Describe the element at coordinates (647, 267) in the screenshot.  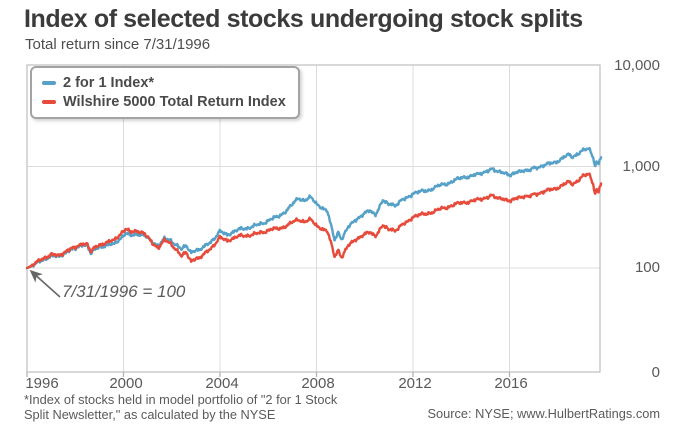
I see `y-tick-100: 100` at that location.